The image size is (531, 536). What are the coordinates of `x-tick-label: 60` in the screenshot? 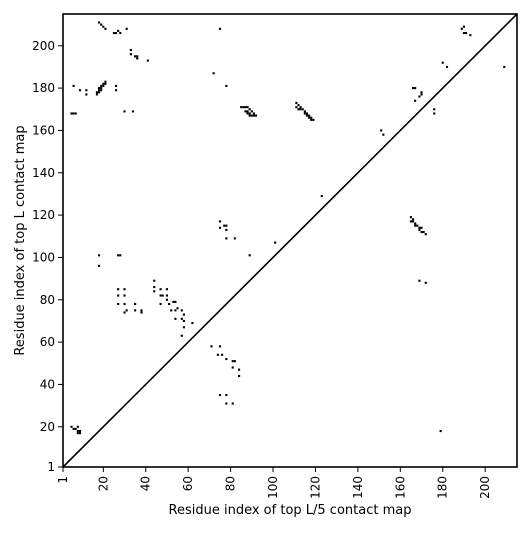 It's located at (188, 483).